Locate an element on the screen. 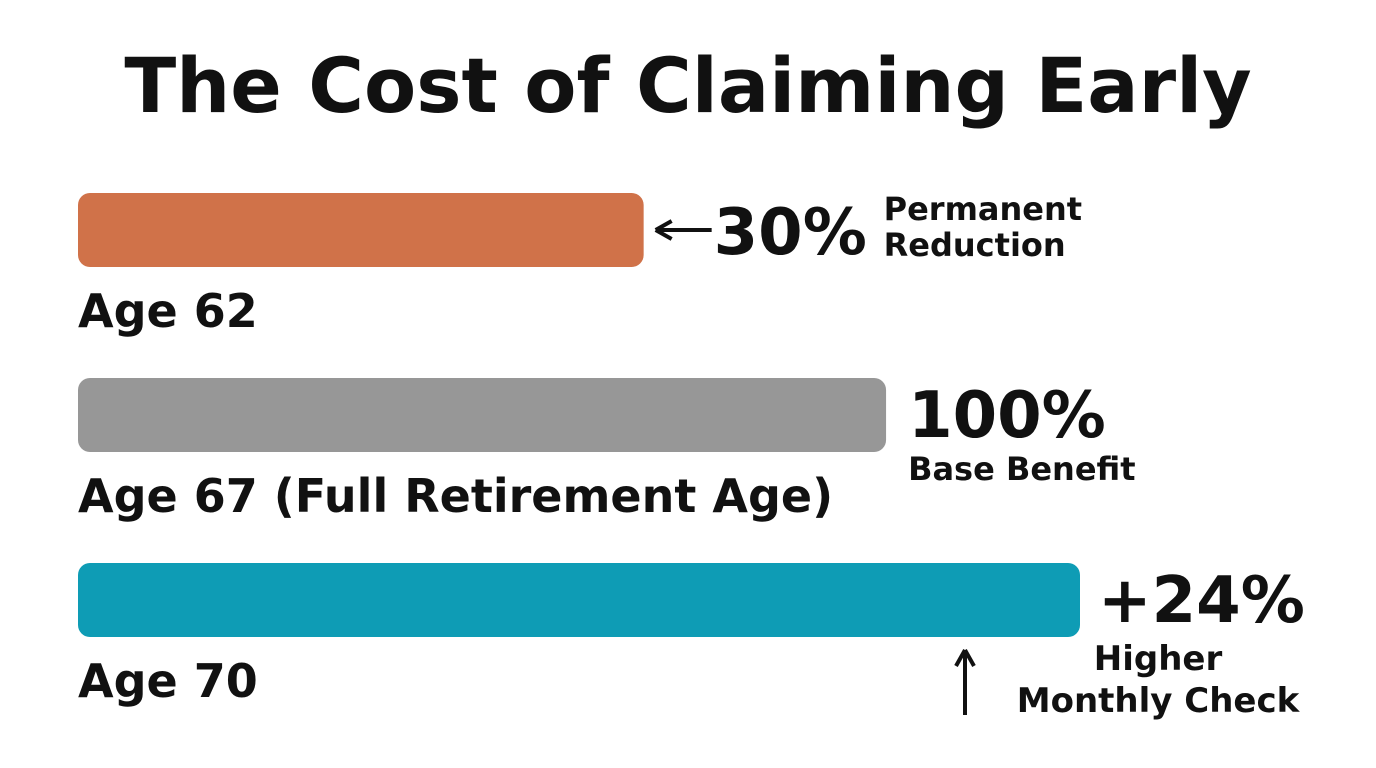  value-annotation: +24% is located at coordinates (1201, 601).